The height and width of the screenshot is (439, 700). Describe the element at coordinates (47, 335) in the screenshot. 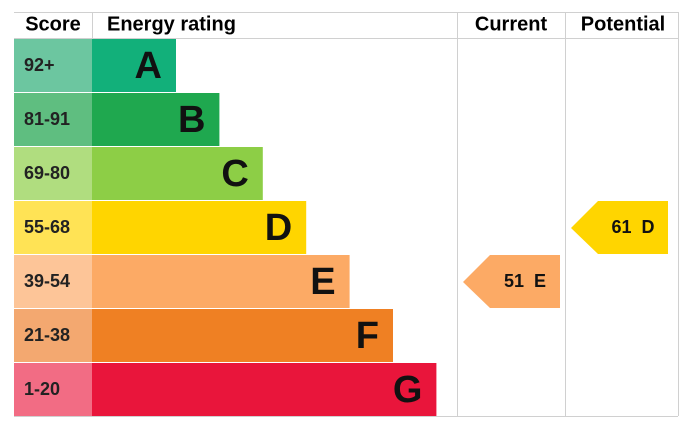

I see `score-range: 21-38` at that location.